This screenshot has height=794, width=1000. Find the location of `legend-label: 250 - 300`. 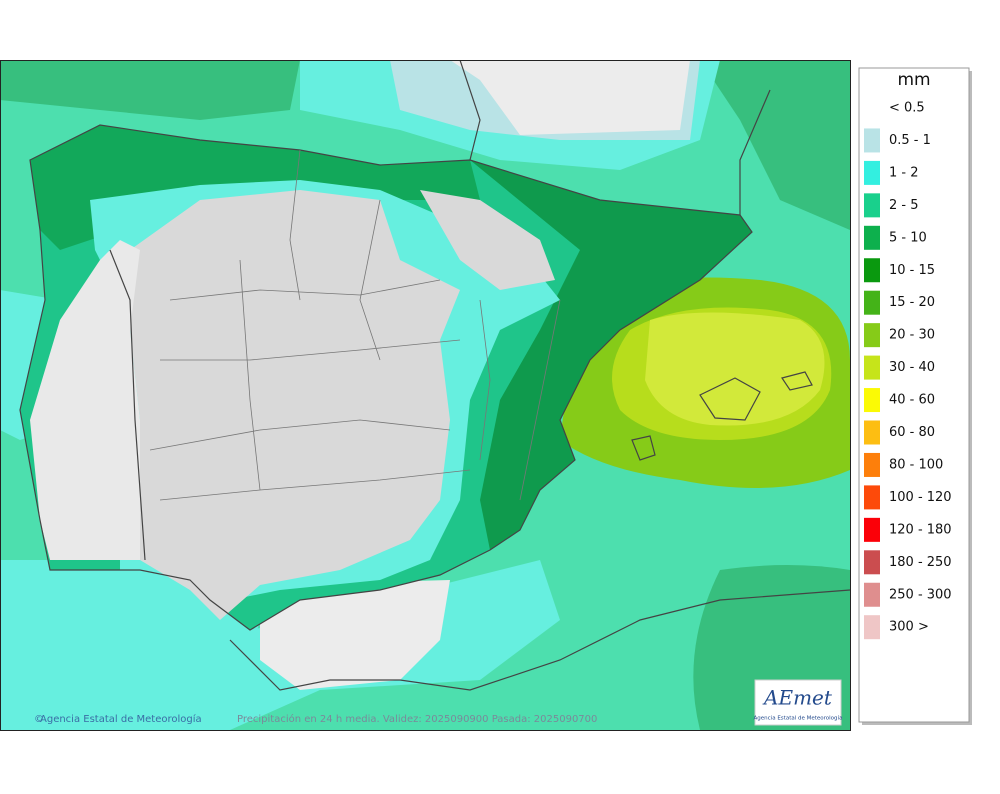

legend-label: 250 - 300 is located at coordinates (920, 594).